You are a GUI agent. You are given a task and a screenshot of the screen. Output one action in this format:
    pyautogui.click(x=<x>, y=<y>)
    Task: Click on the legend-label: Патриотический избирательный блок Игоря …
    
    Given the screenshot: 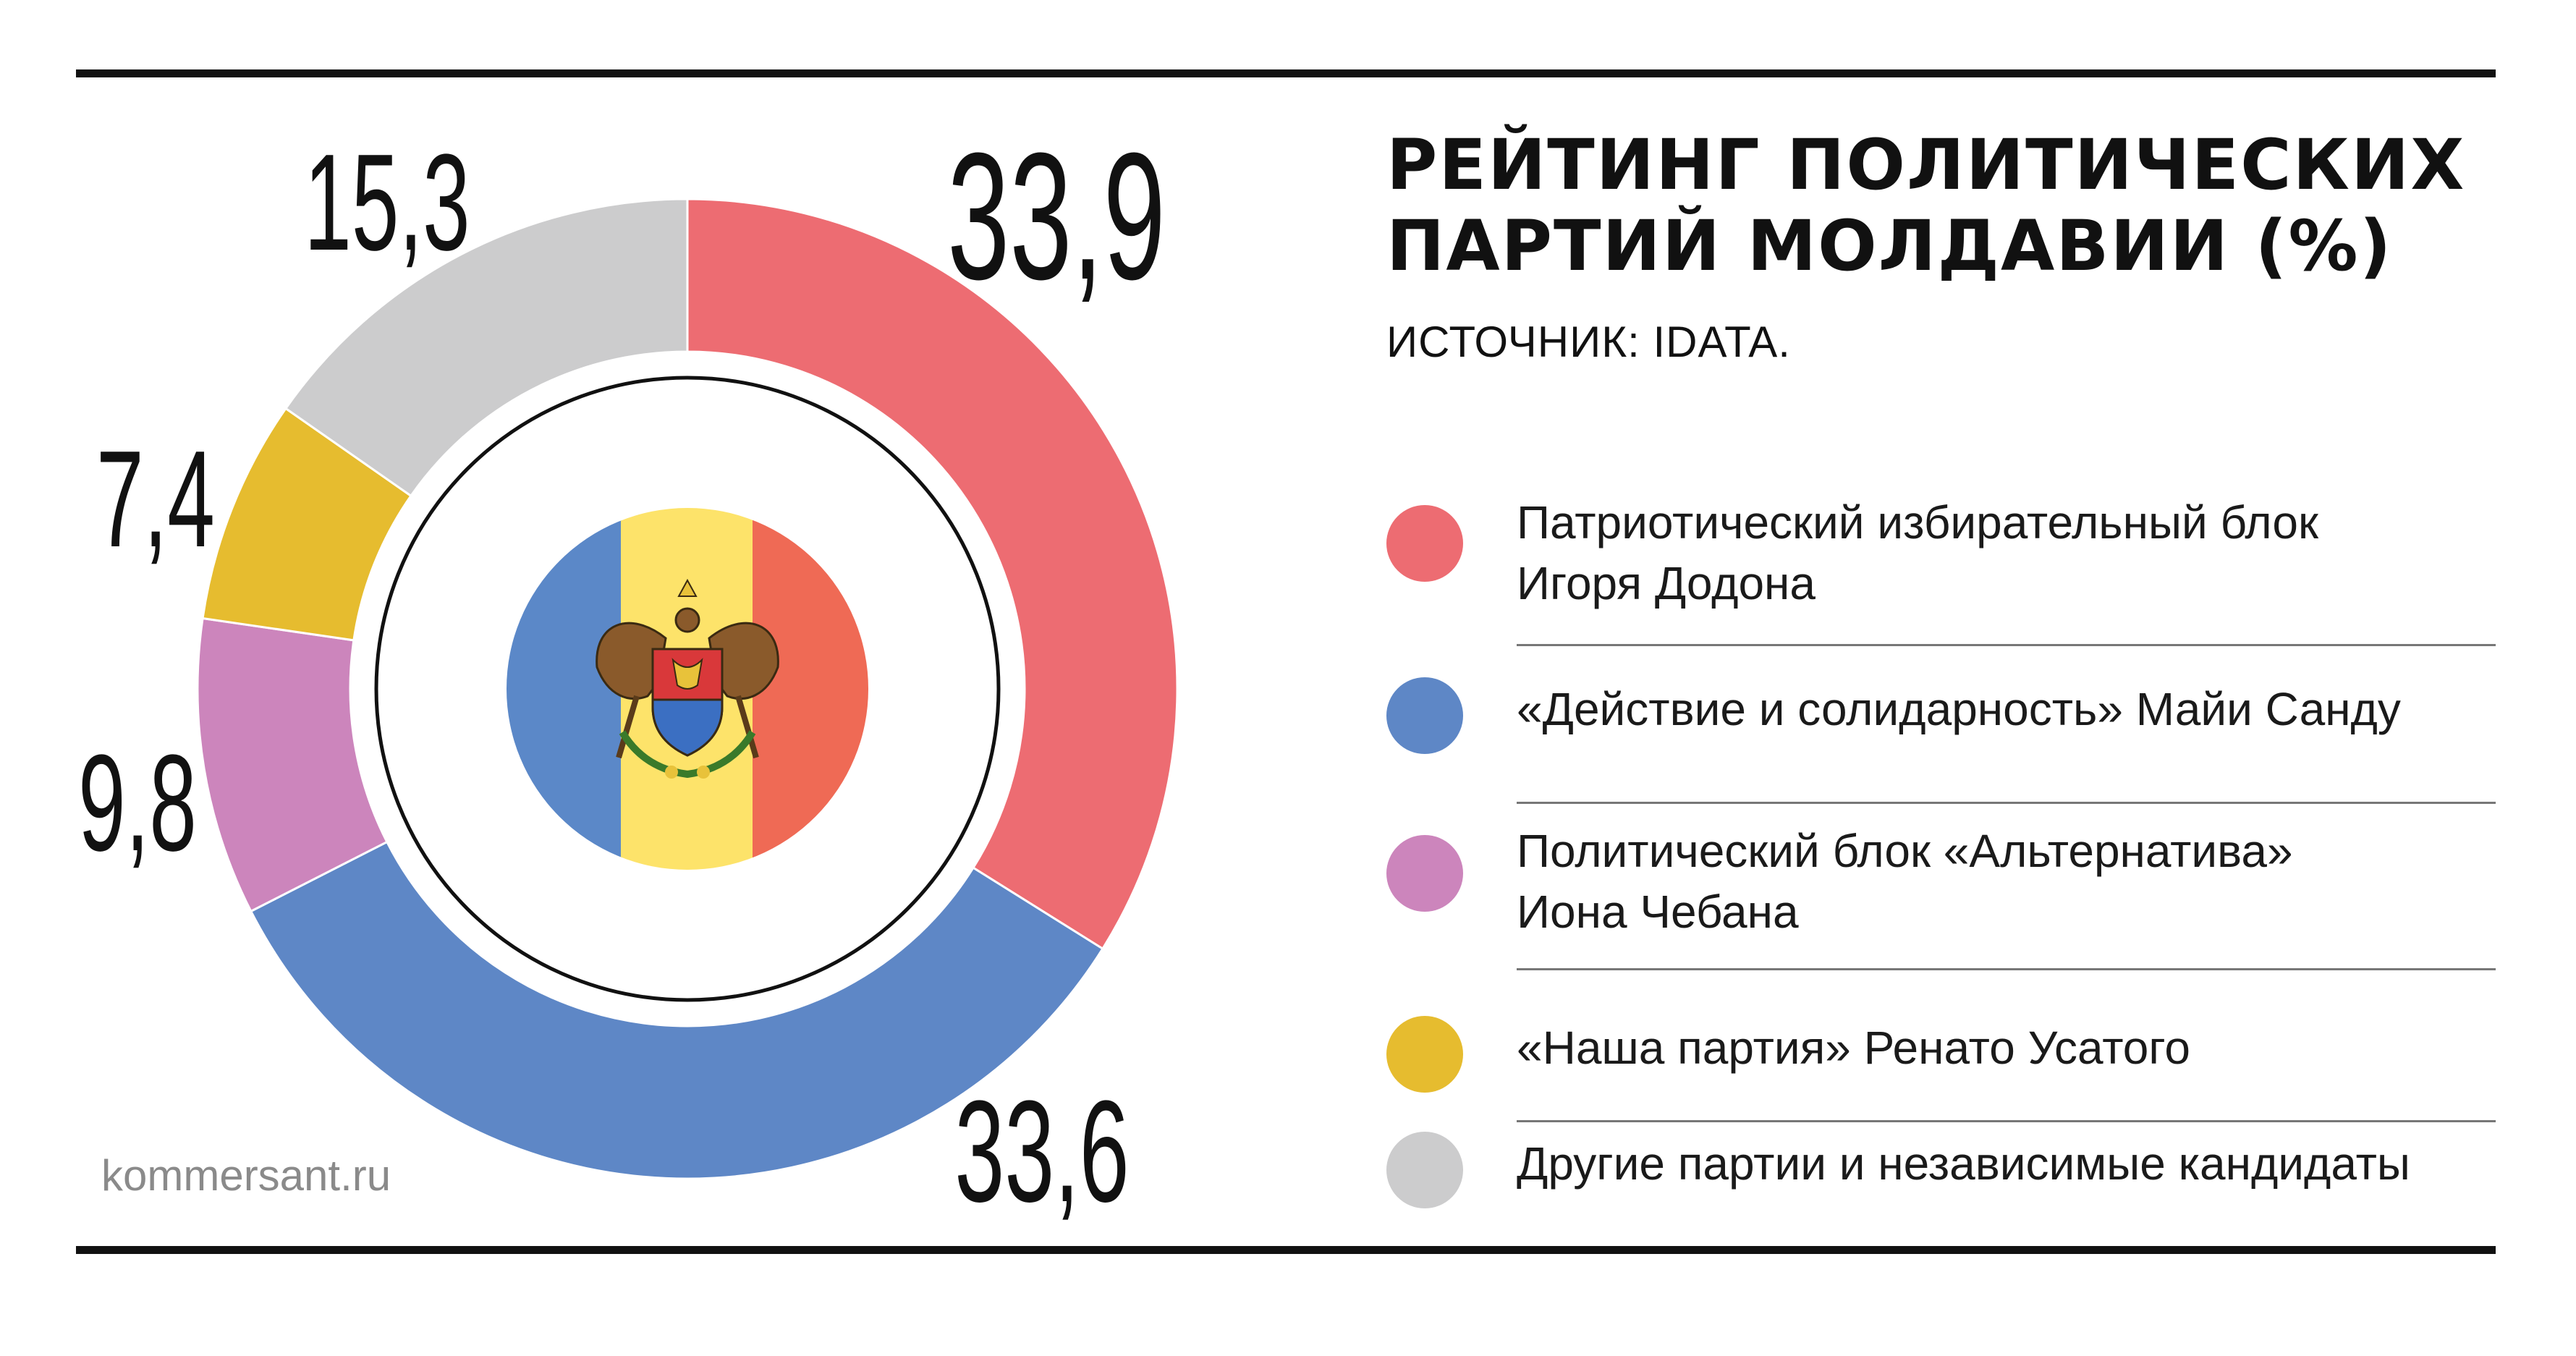 What is the action you would take?
    pyautogui.click(x=1918, y=552)
    